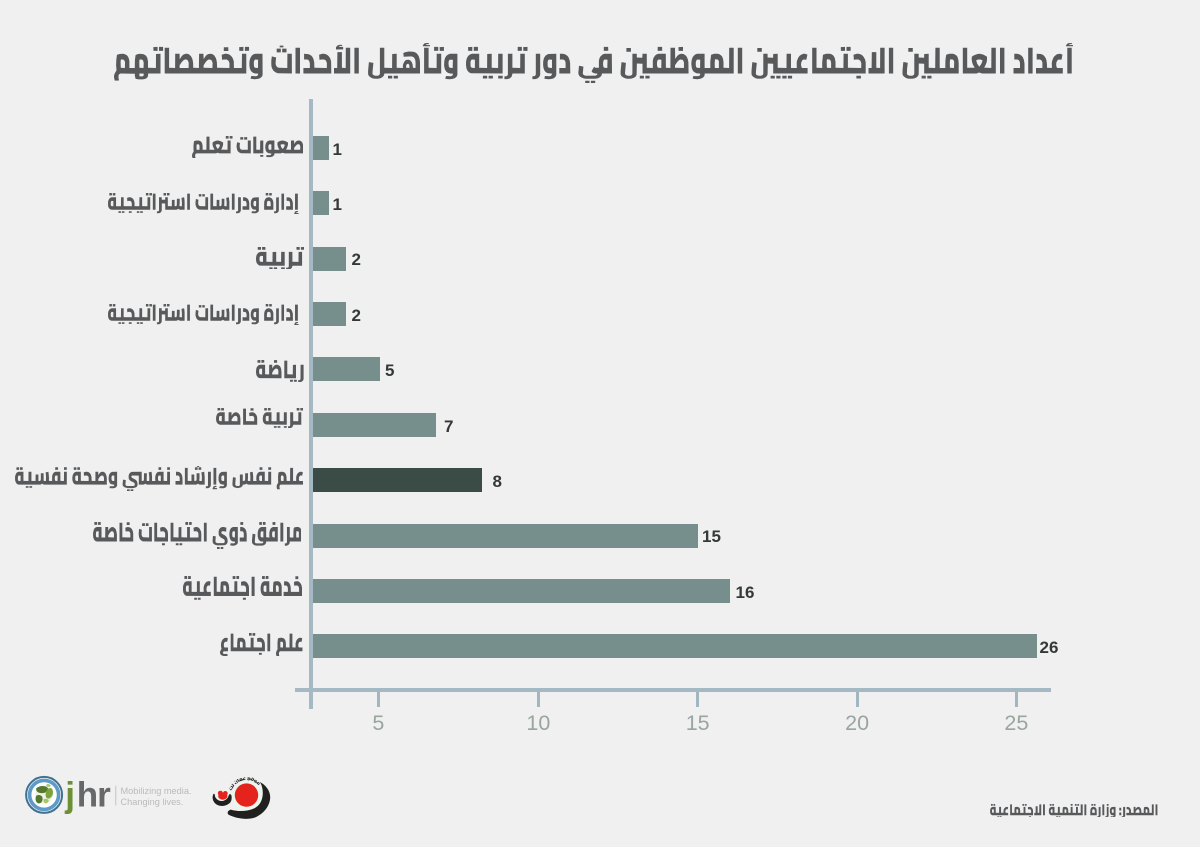 The height and width of the screenshot is (847, 1200). Describe the element at coordinates (156, 791) in the screenshot. I see `svg-text: Mobilizing media.` at that location.